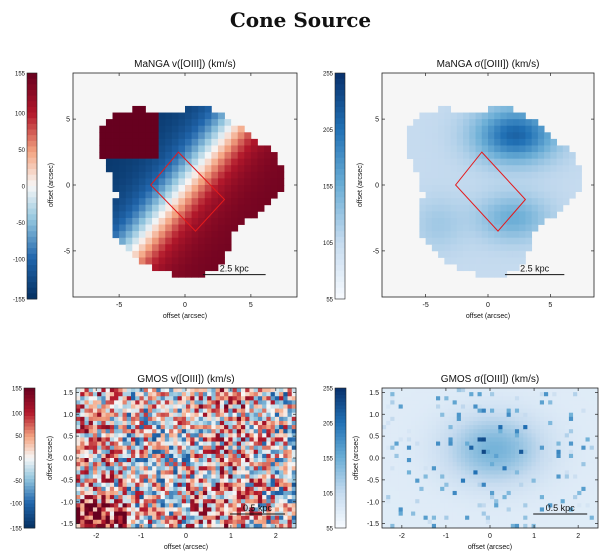 This screenshot has width=601, height=560. Describe the element at coordinates (185, 316) in the screenshot. I see `manga-velocity-xlabel: offset (arcsec)` at that location.